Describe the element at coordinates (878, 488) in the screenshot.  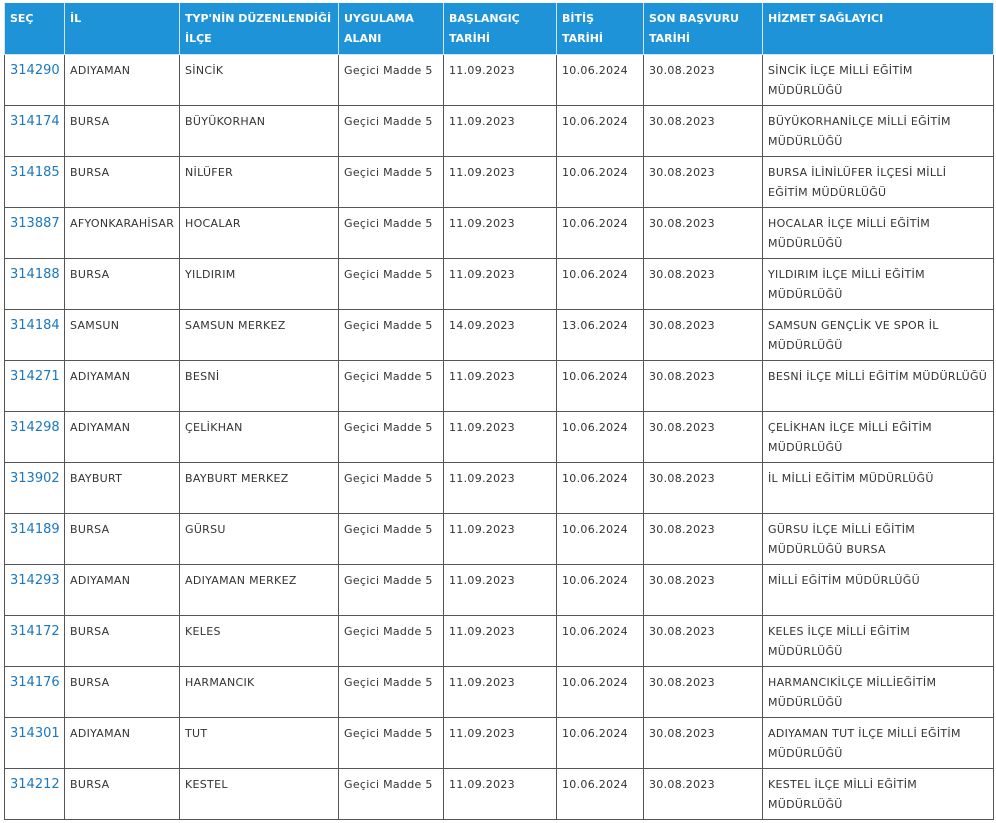
I see `cell: İL MİLLİ EĞİTİM MÜDÜRLÜĞÜ` at that location.